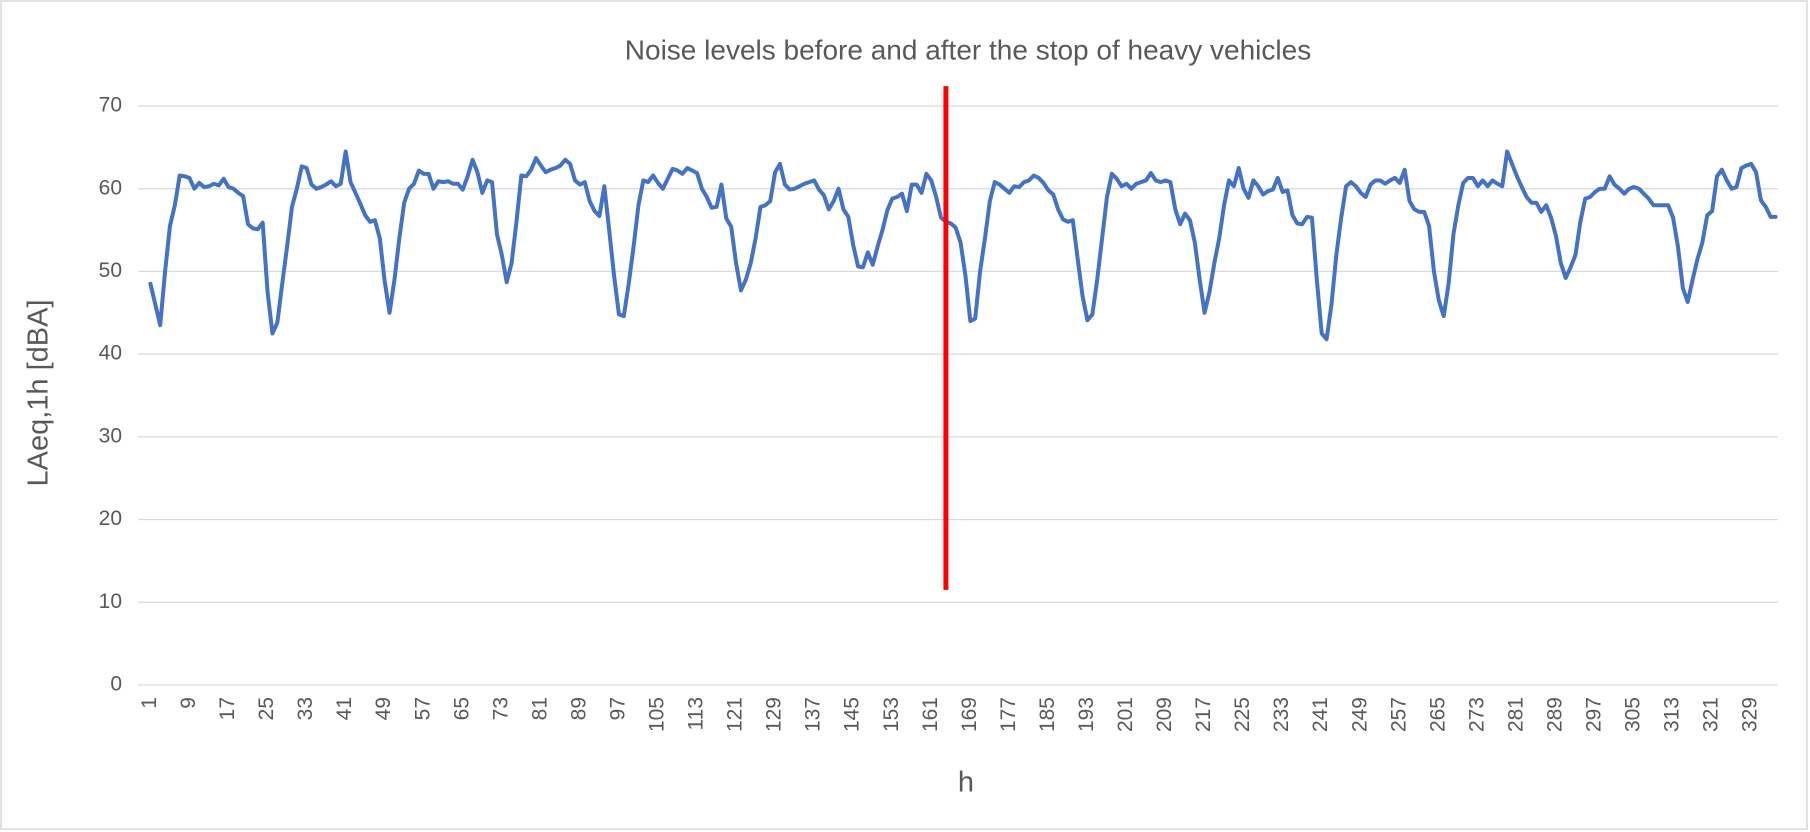  I want to click on x-tick-label: 17, so click(227, 708).